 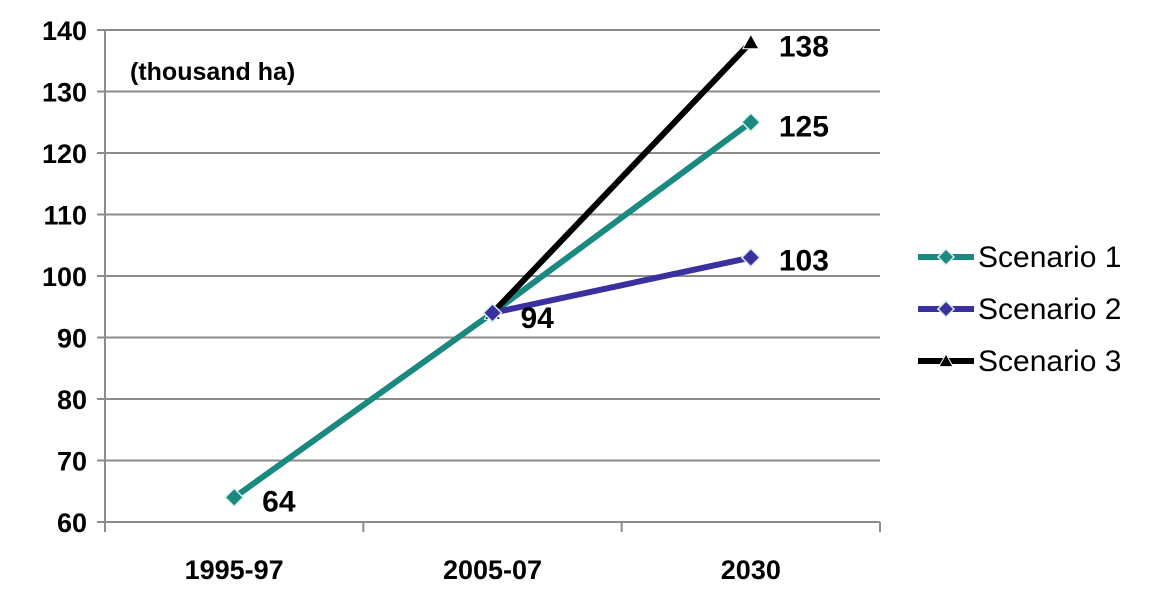 What do you see at coordinates (212, 72) in the screenshot?
I see `unit-label: (thousand ha)` at bounding box center [212, 72].